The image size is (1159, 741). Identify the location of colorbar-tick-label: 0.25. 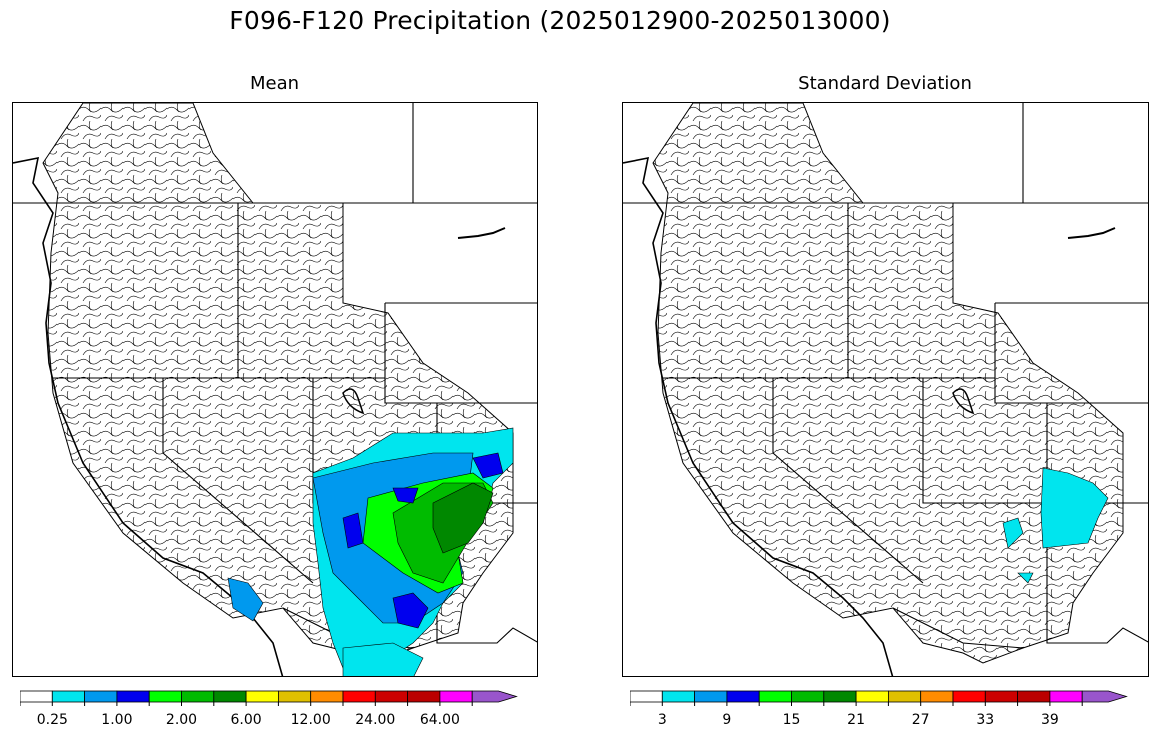
(52, 720).